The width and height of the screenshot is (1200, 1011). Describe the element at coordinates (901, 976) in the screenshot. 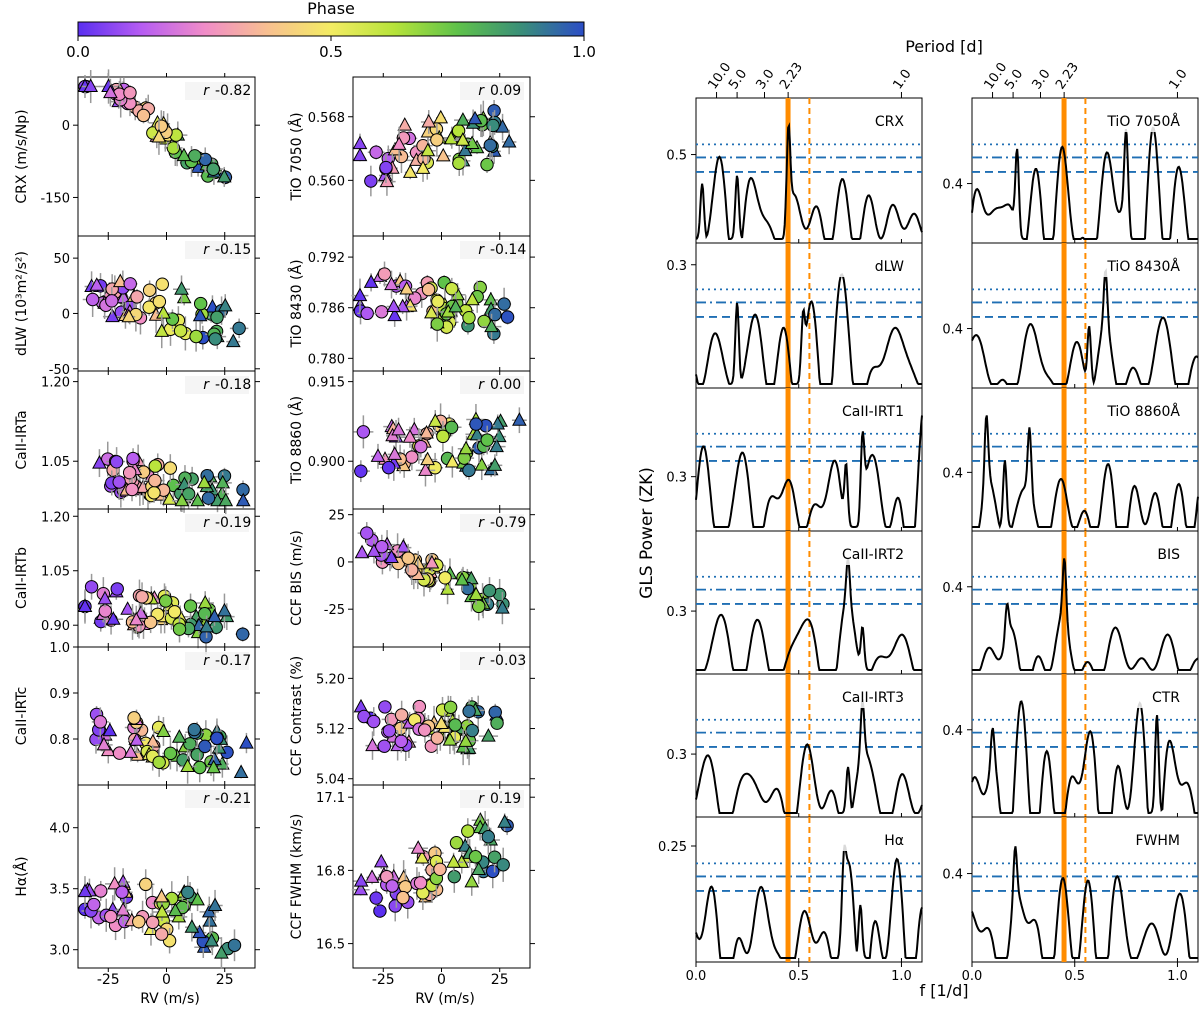

I see `x-tick-label: 1.0` at that location.